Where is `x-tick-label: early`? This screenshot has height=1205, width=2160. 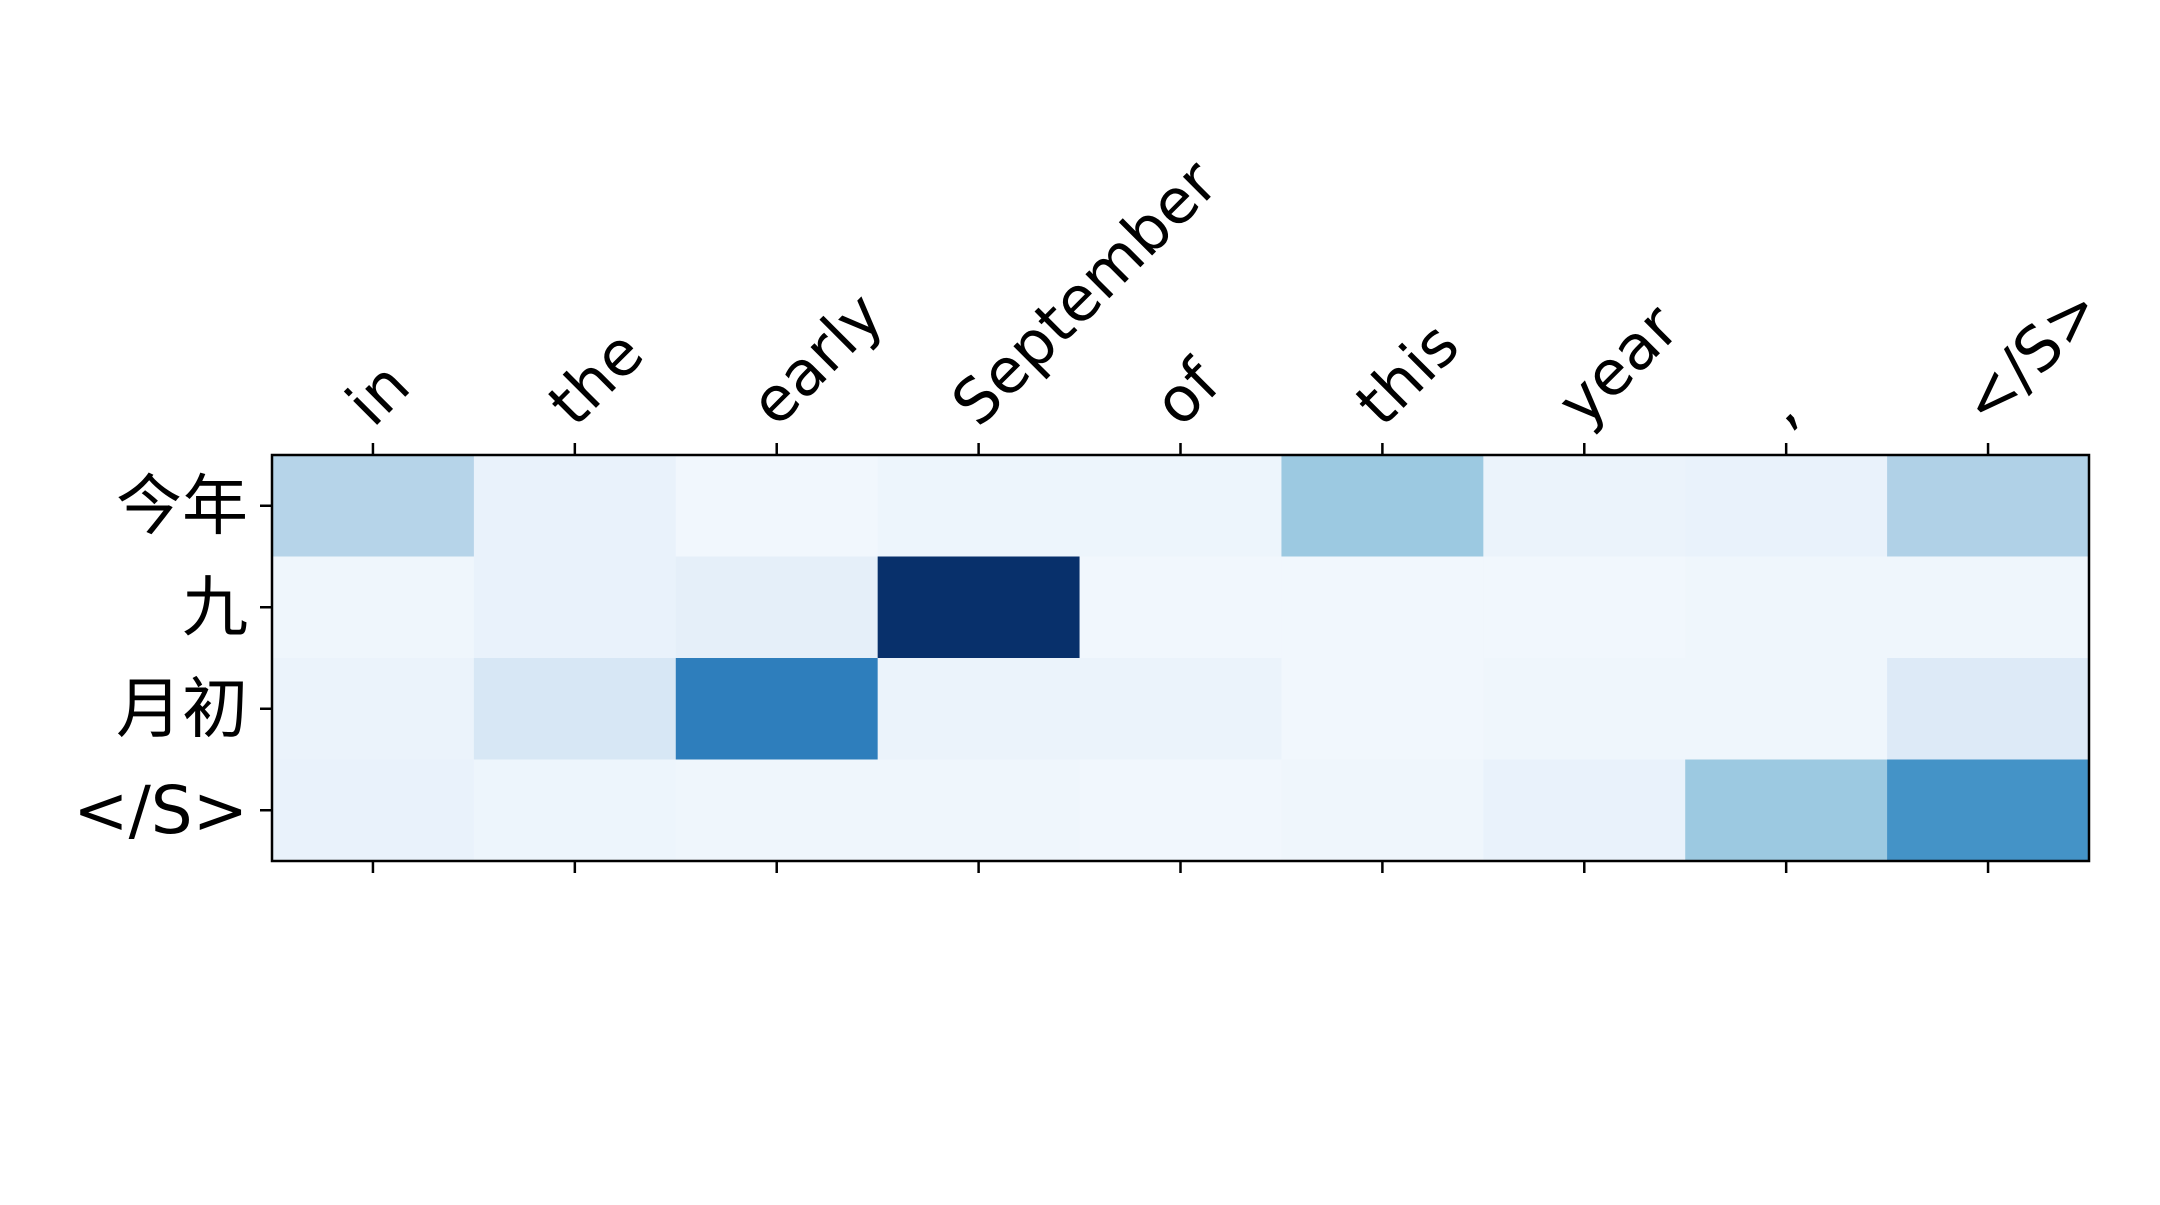 x-tick-label: early is located at coordinates (817, 359).